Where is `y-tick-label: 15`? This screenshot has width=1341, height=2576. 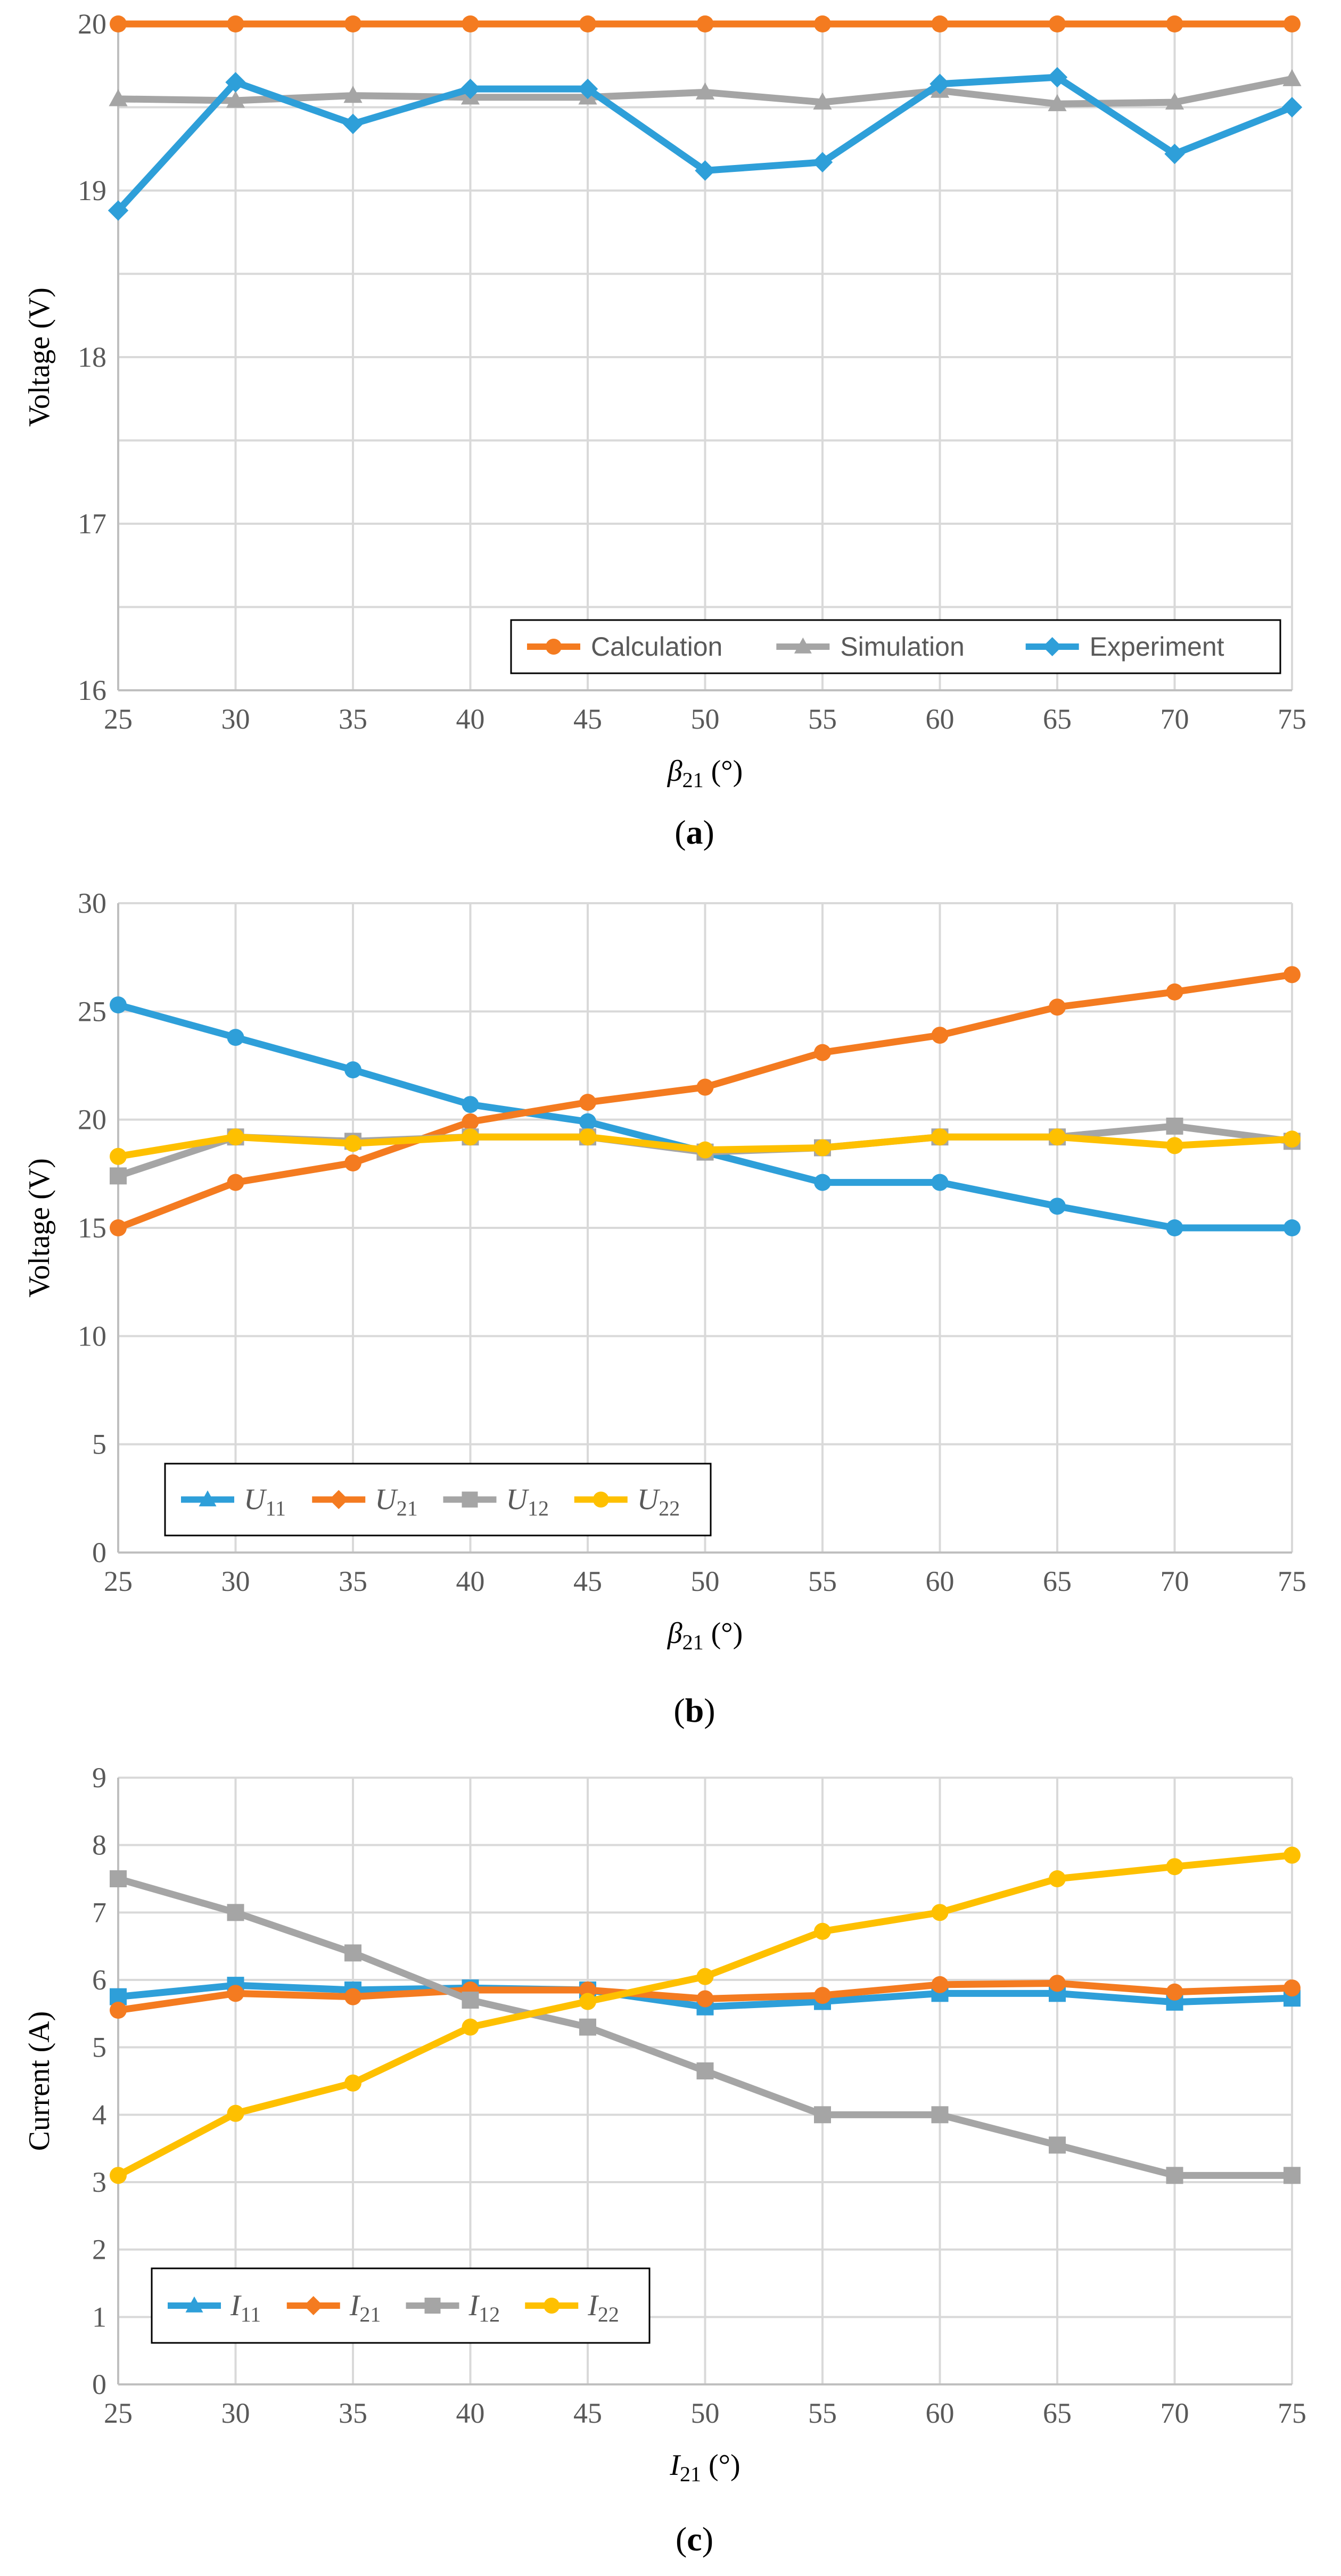
y-tick-label: 15 is located at coordinates (92, 1228).